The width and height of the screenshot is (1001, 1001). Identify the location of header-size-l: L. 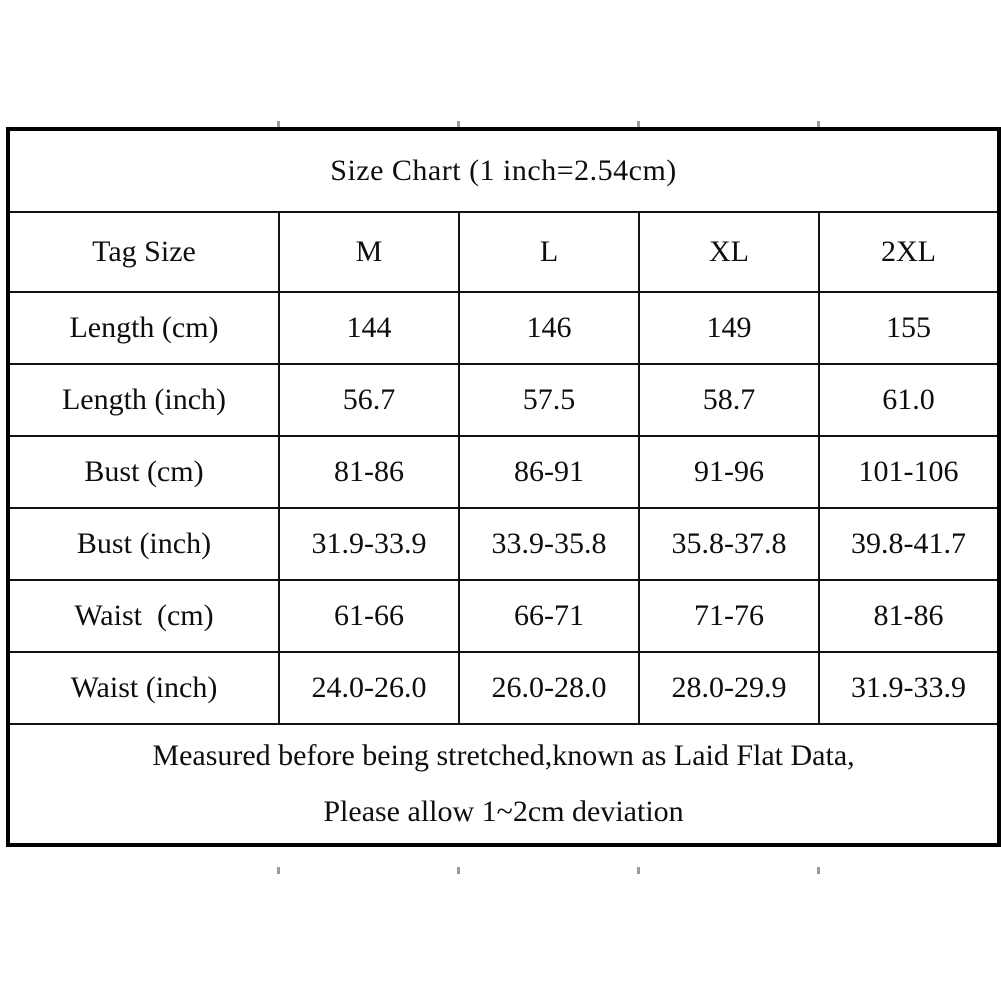
(549, 252).